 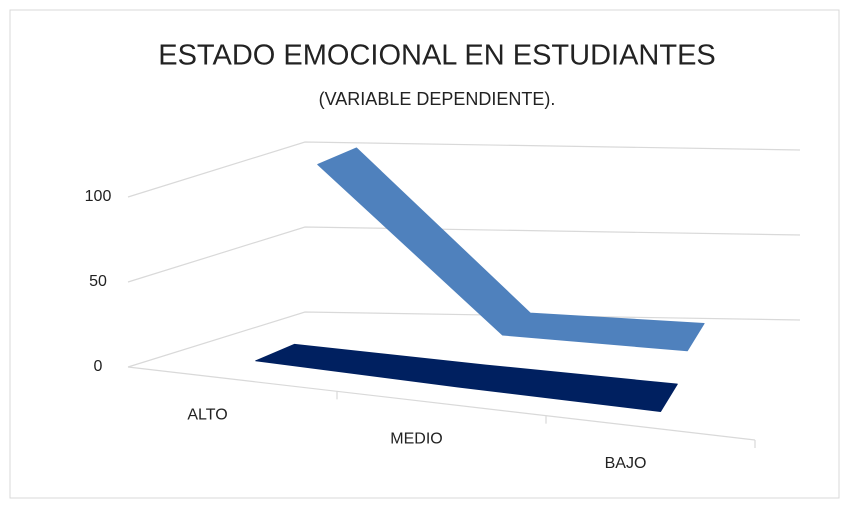 What do you see at coordinates (416, 439) in the screenshot?
I see `x-tick-label: MEDIO` at bounding box center [416, 439].